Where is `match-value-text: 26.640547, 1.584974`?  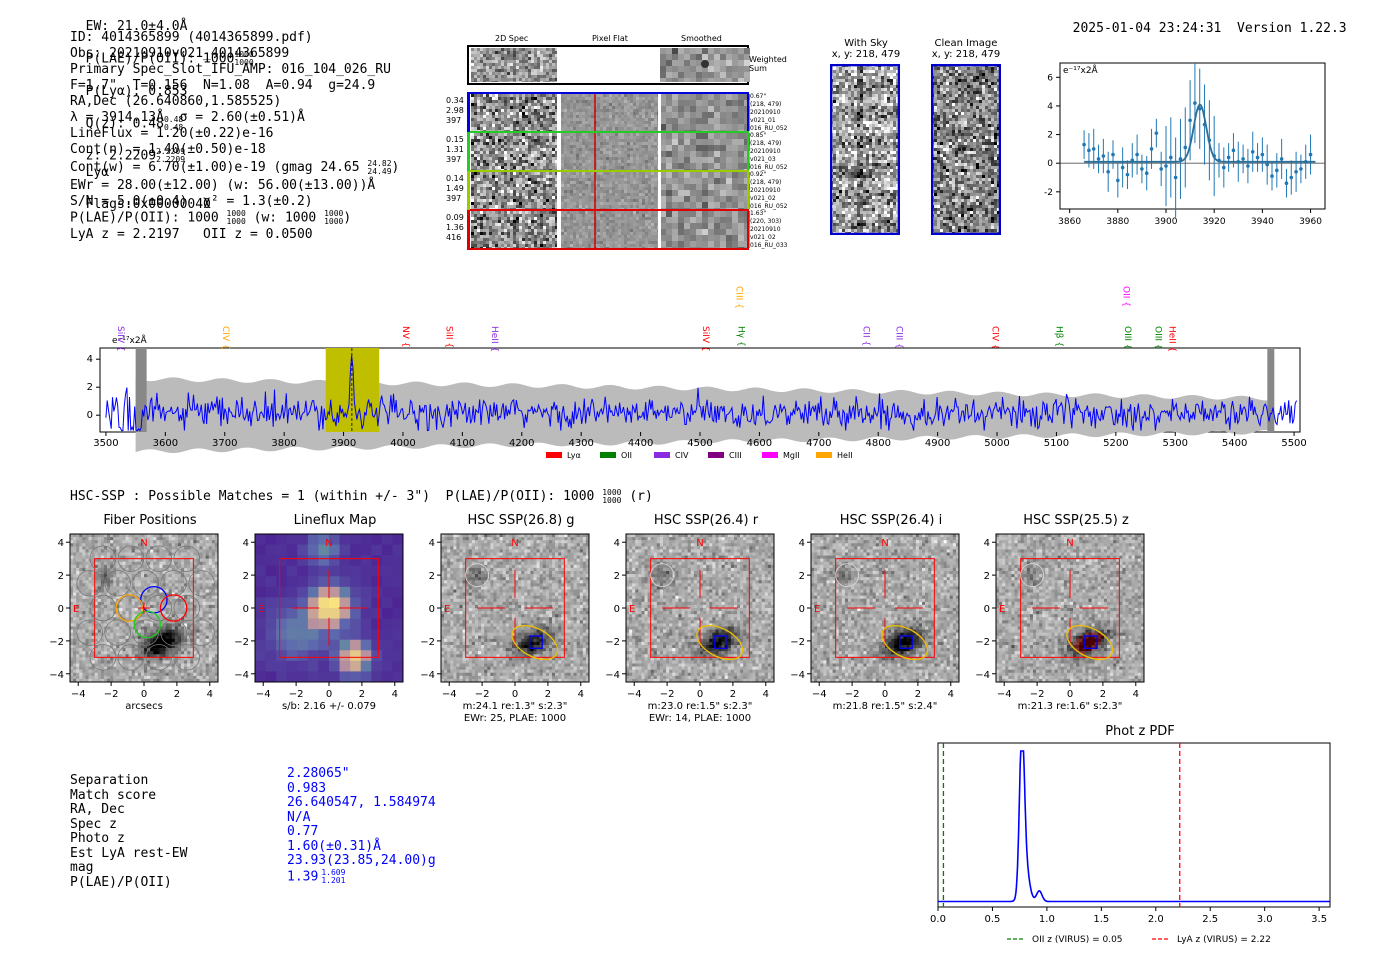 match-value-text: 26.640547, 1.584974 is located at coordinates (361, 802).